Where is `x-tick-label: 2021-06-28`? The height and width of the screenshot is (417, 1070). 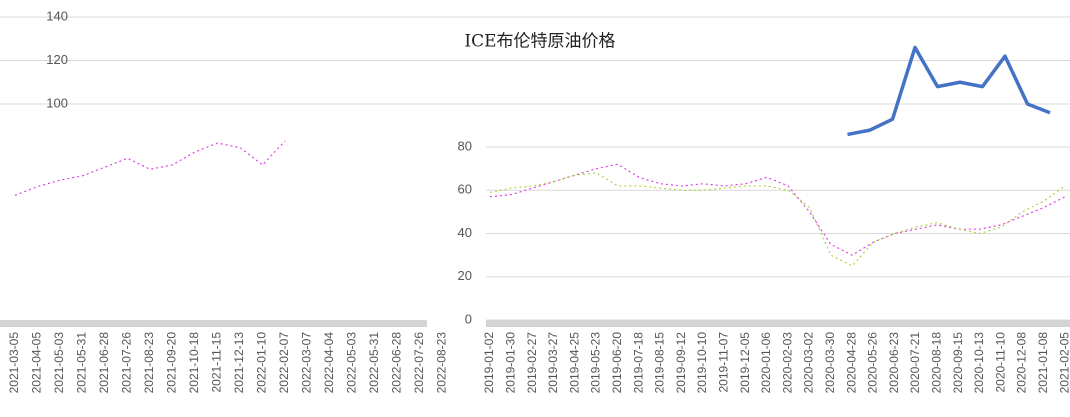 x-tick-label: 2021-06-28 is located at coordinates (104, 363).